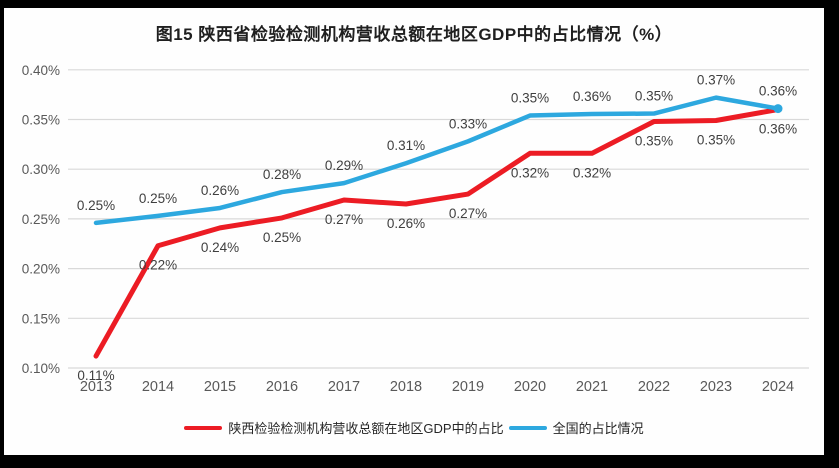 This screenshot has width=839, height=468. What do you see at coordinates (527, 427) in the screenshot?
I see `national-line-swatch-icon` at bounding box center [527, 427].